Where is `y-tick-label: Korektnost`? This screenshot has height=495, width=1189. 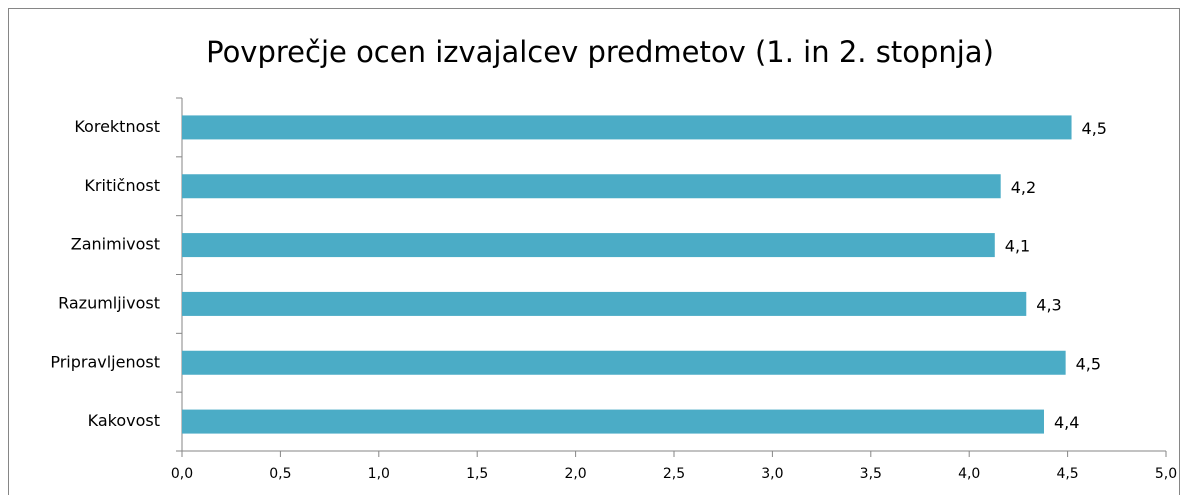 y-tick-label: Korektnost is located at coordinates (117, 126).